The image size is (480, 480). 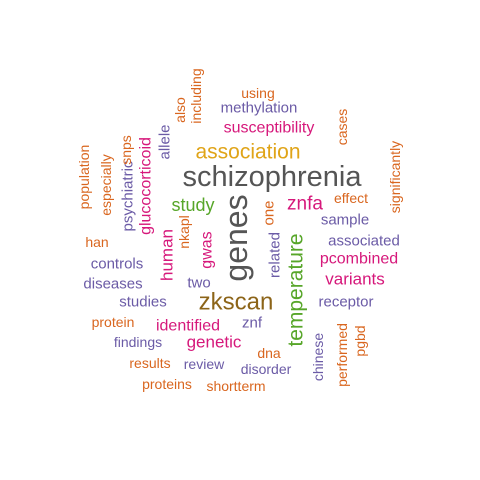 What do you see at coordinates (167, 384) in the screenshot?
I see `word-proteins: proteins` at bounding box center [167, 384].